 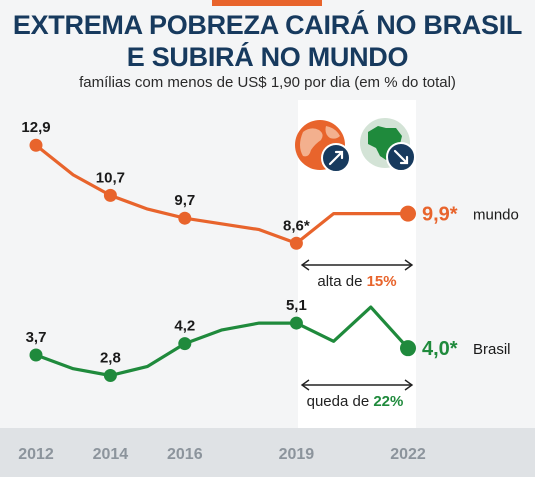 What do you see at coordinates (36, 145) in the screenshot?
I see `mundo-point-2012` at bounding box center [36, 145].